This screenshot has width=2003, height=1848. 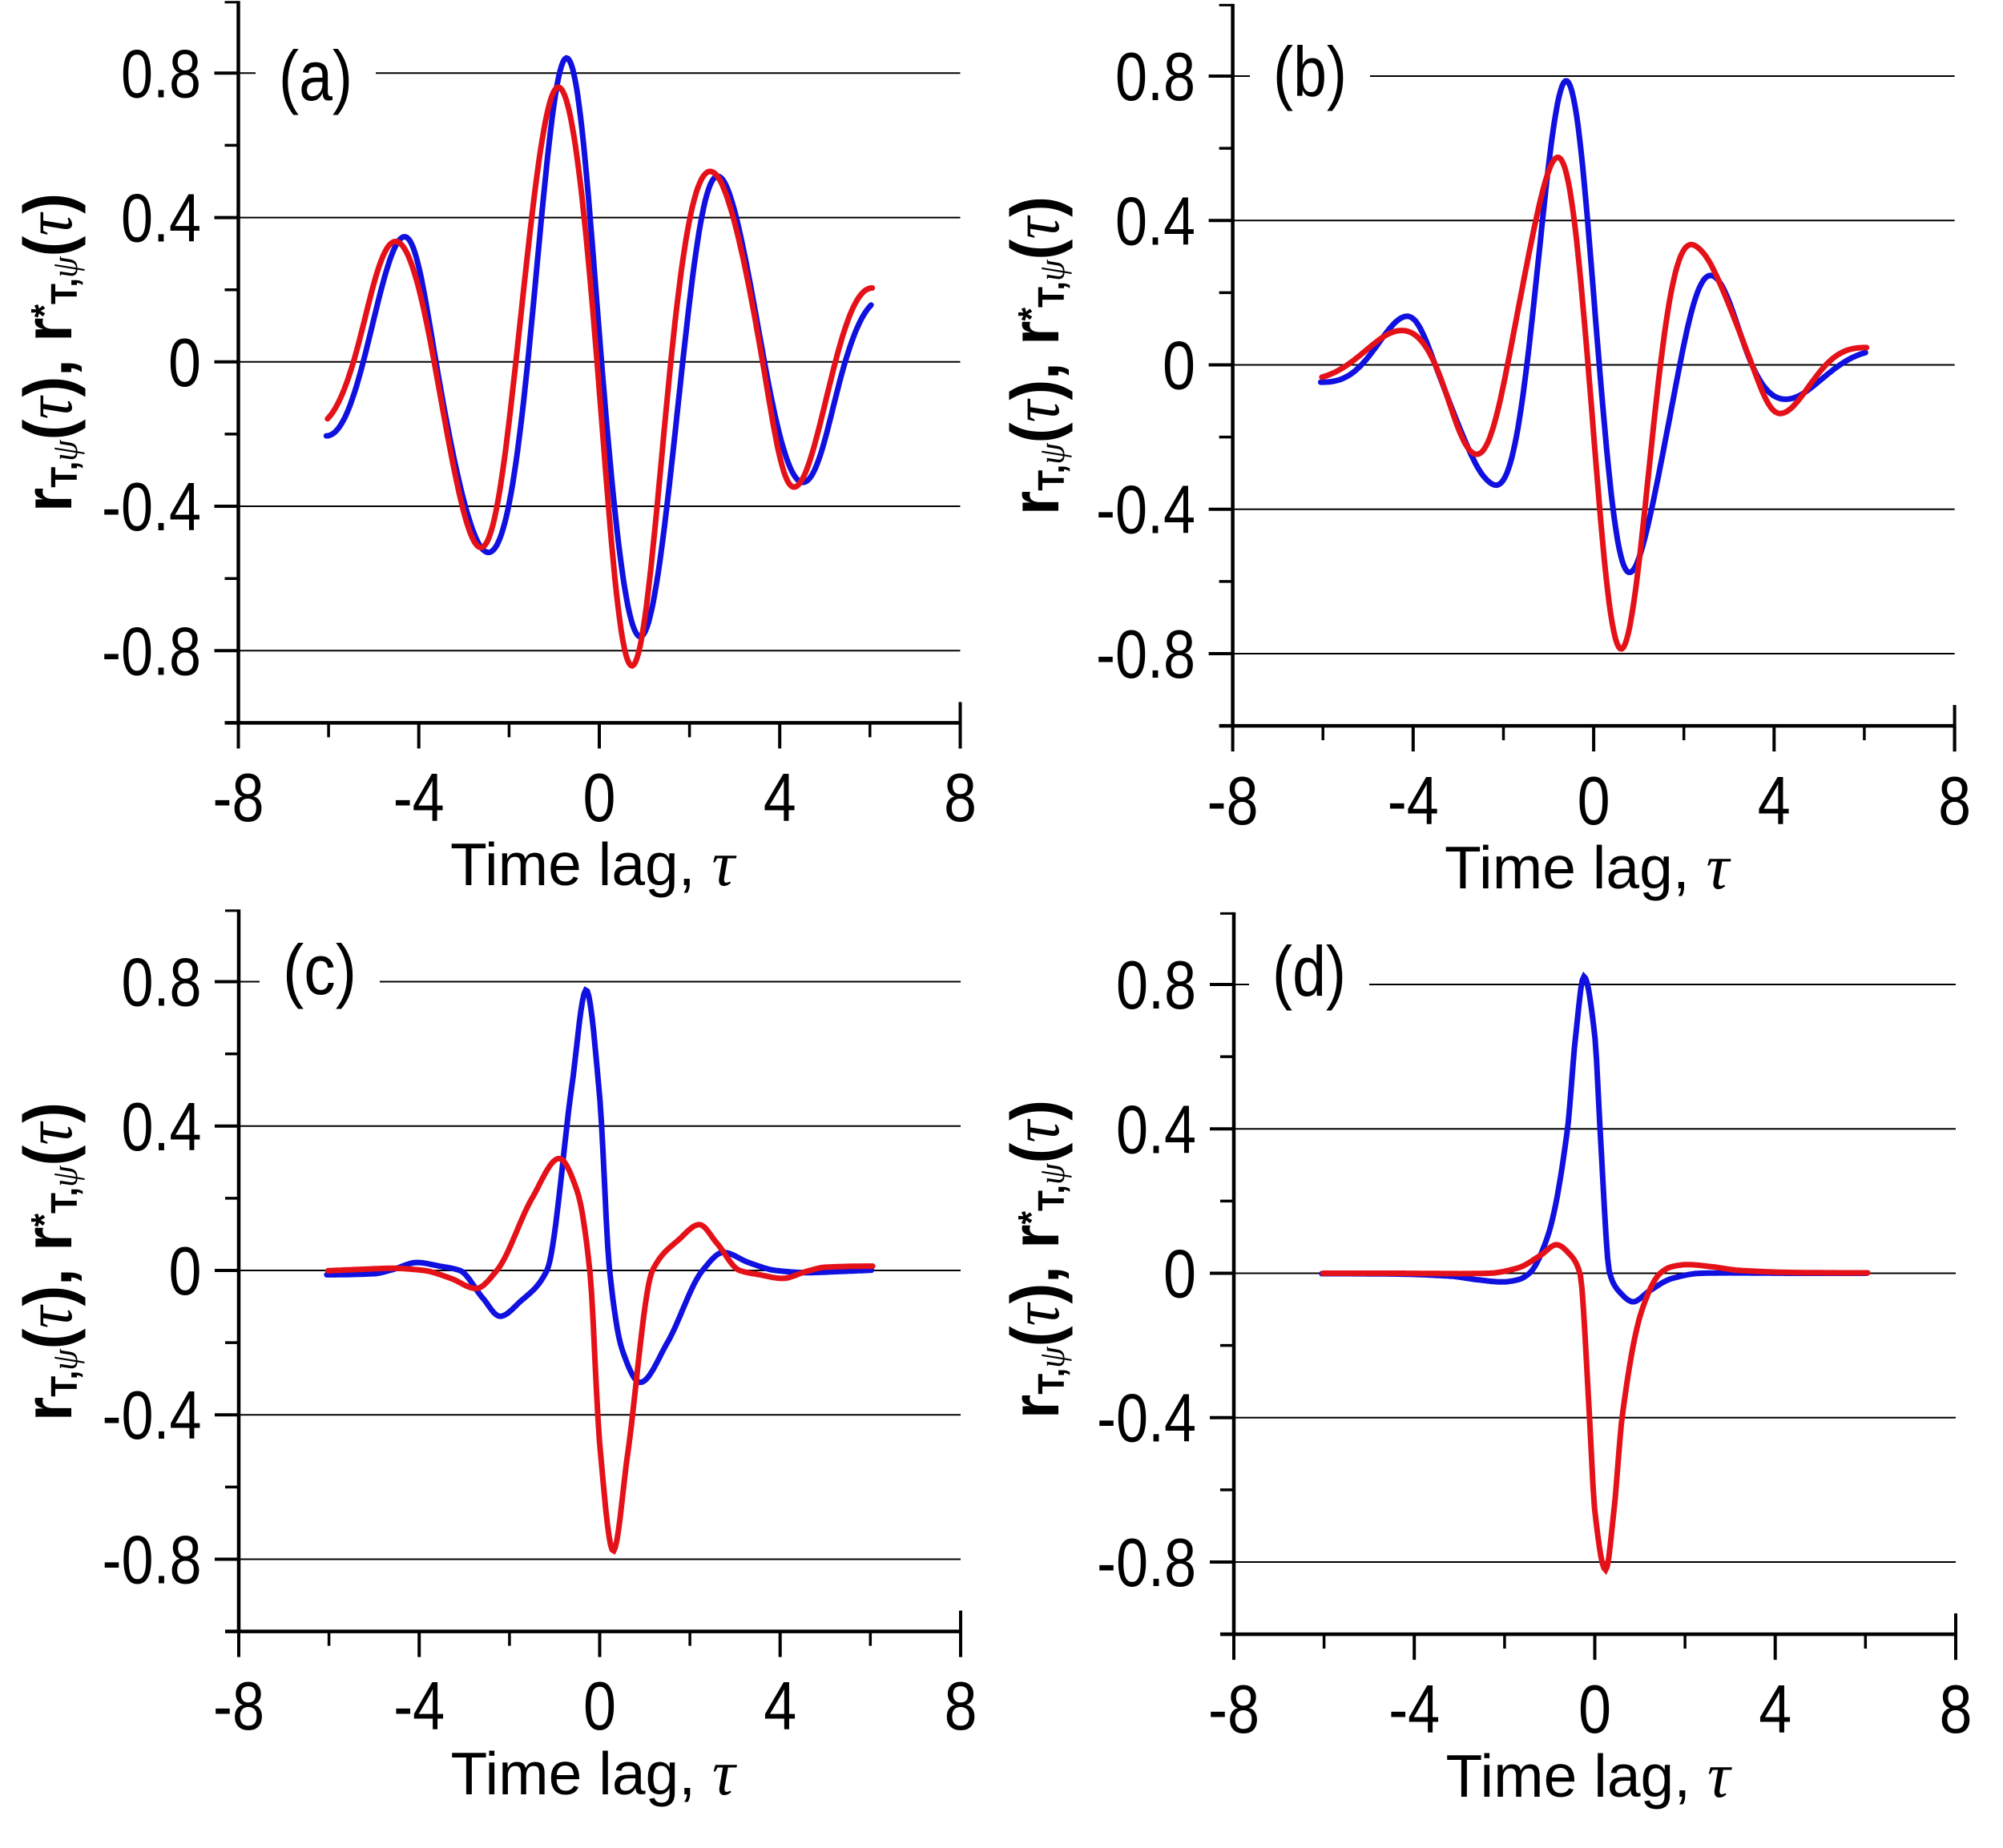 I want to click on svg-text: (d), so click(x=1309, y=971).